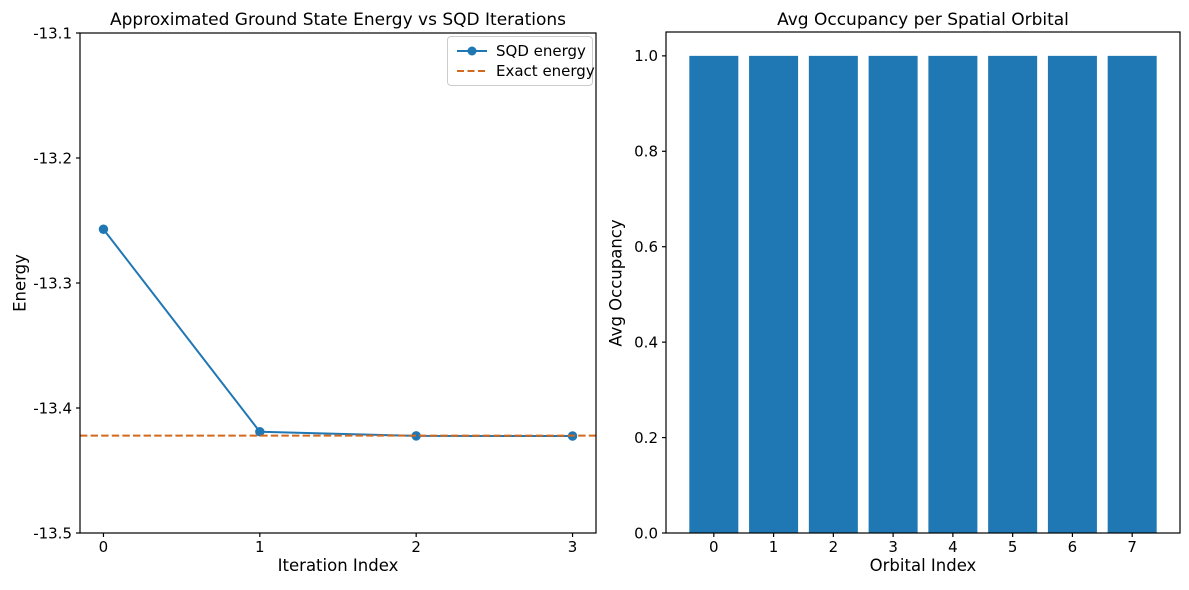 This screenshot has height=590, width=1189. I want to click on sqd-energy-line, so click(337, 332).